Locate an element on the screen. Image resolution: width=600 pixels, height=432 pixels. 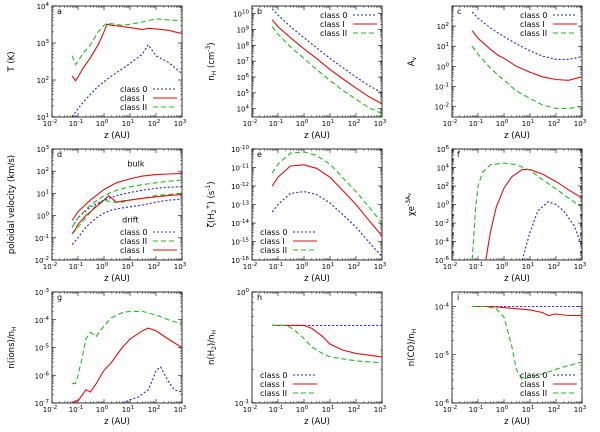
series-class-II-bulk is located at coordinates (126, 203).